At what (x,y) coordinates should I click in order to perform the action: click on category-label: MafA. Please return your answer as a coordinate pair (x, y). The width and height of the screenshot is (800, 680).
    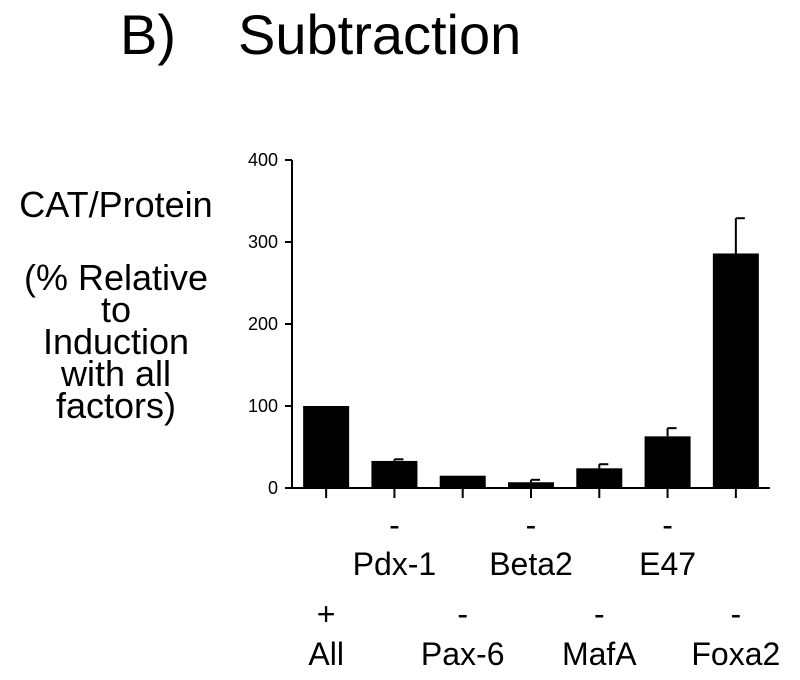
    Looking at the image, I should click on (599, 654).